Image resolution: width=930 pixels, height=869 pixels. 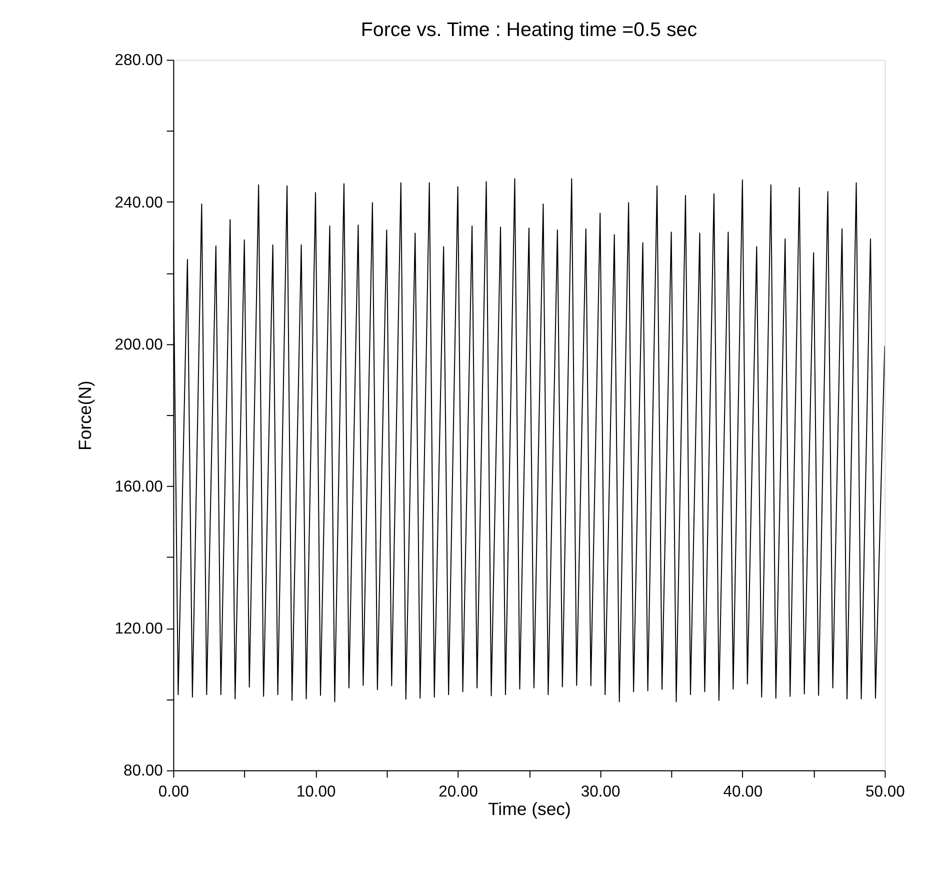 What do you see at coordinates (743, 791) in the screenshot?
I see `x-tick-label: 40.00` at bounding box center [743, 791].